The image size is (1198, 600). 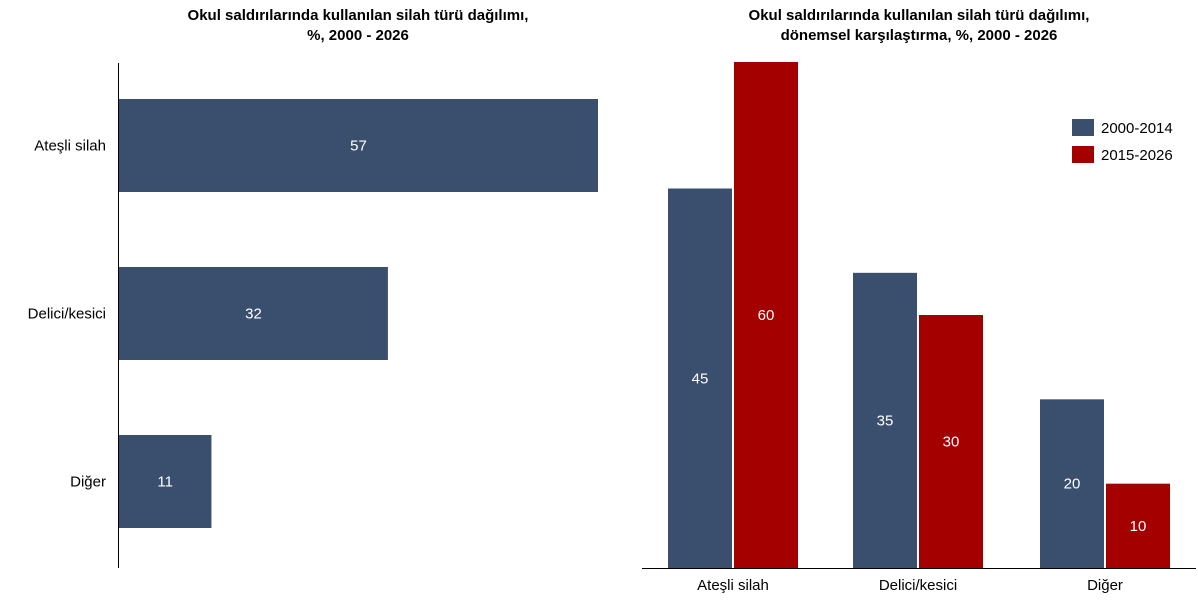 What do you see at coordinates (1083, 127) in the screenshot?
I see `legend-swatch-2000-2014` at bounding box center [1083, 127].